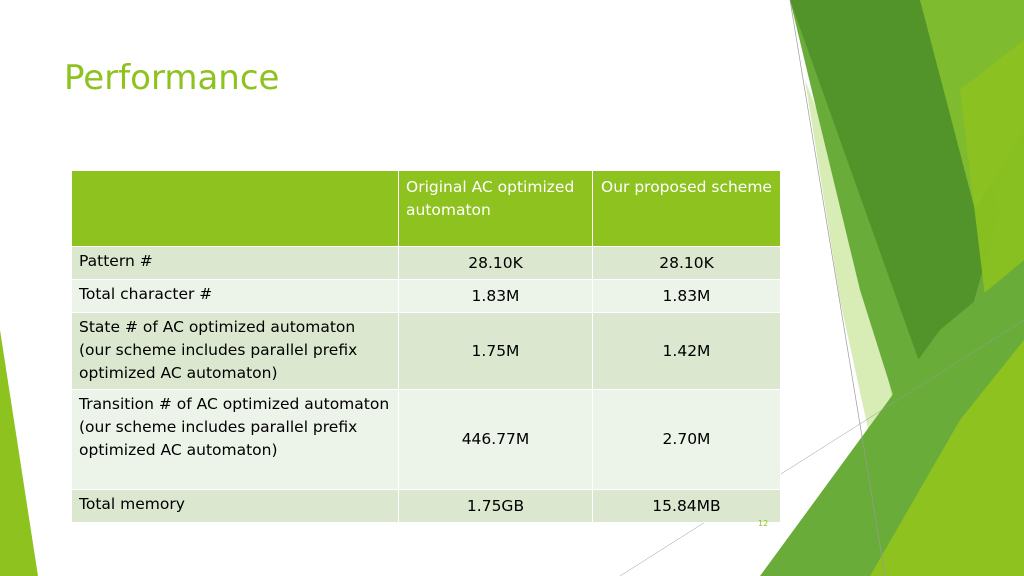 This screenshot has width=1024, height=576. I want to click on header-empty, so click(235, 208).